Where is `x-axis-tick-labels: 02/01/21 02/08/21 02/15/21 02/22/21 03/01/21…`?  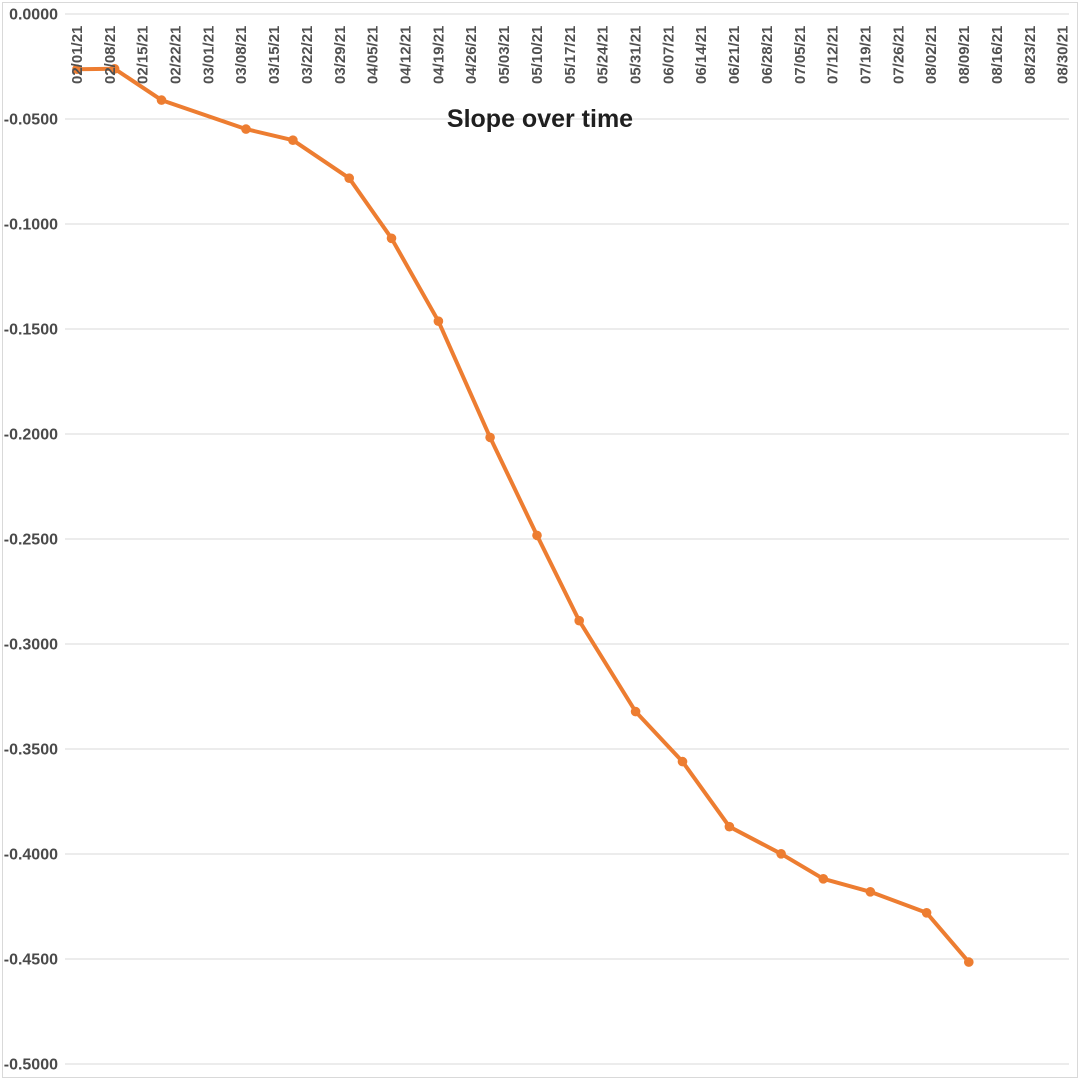
x-axis-tick-labels: 02/01/21 02/08/21 02/15/21 02/22/21 03/01/21… is located at coordinates (570, 55).